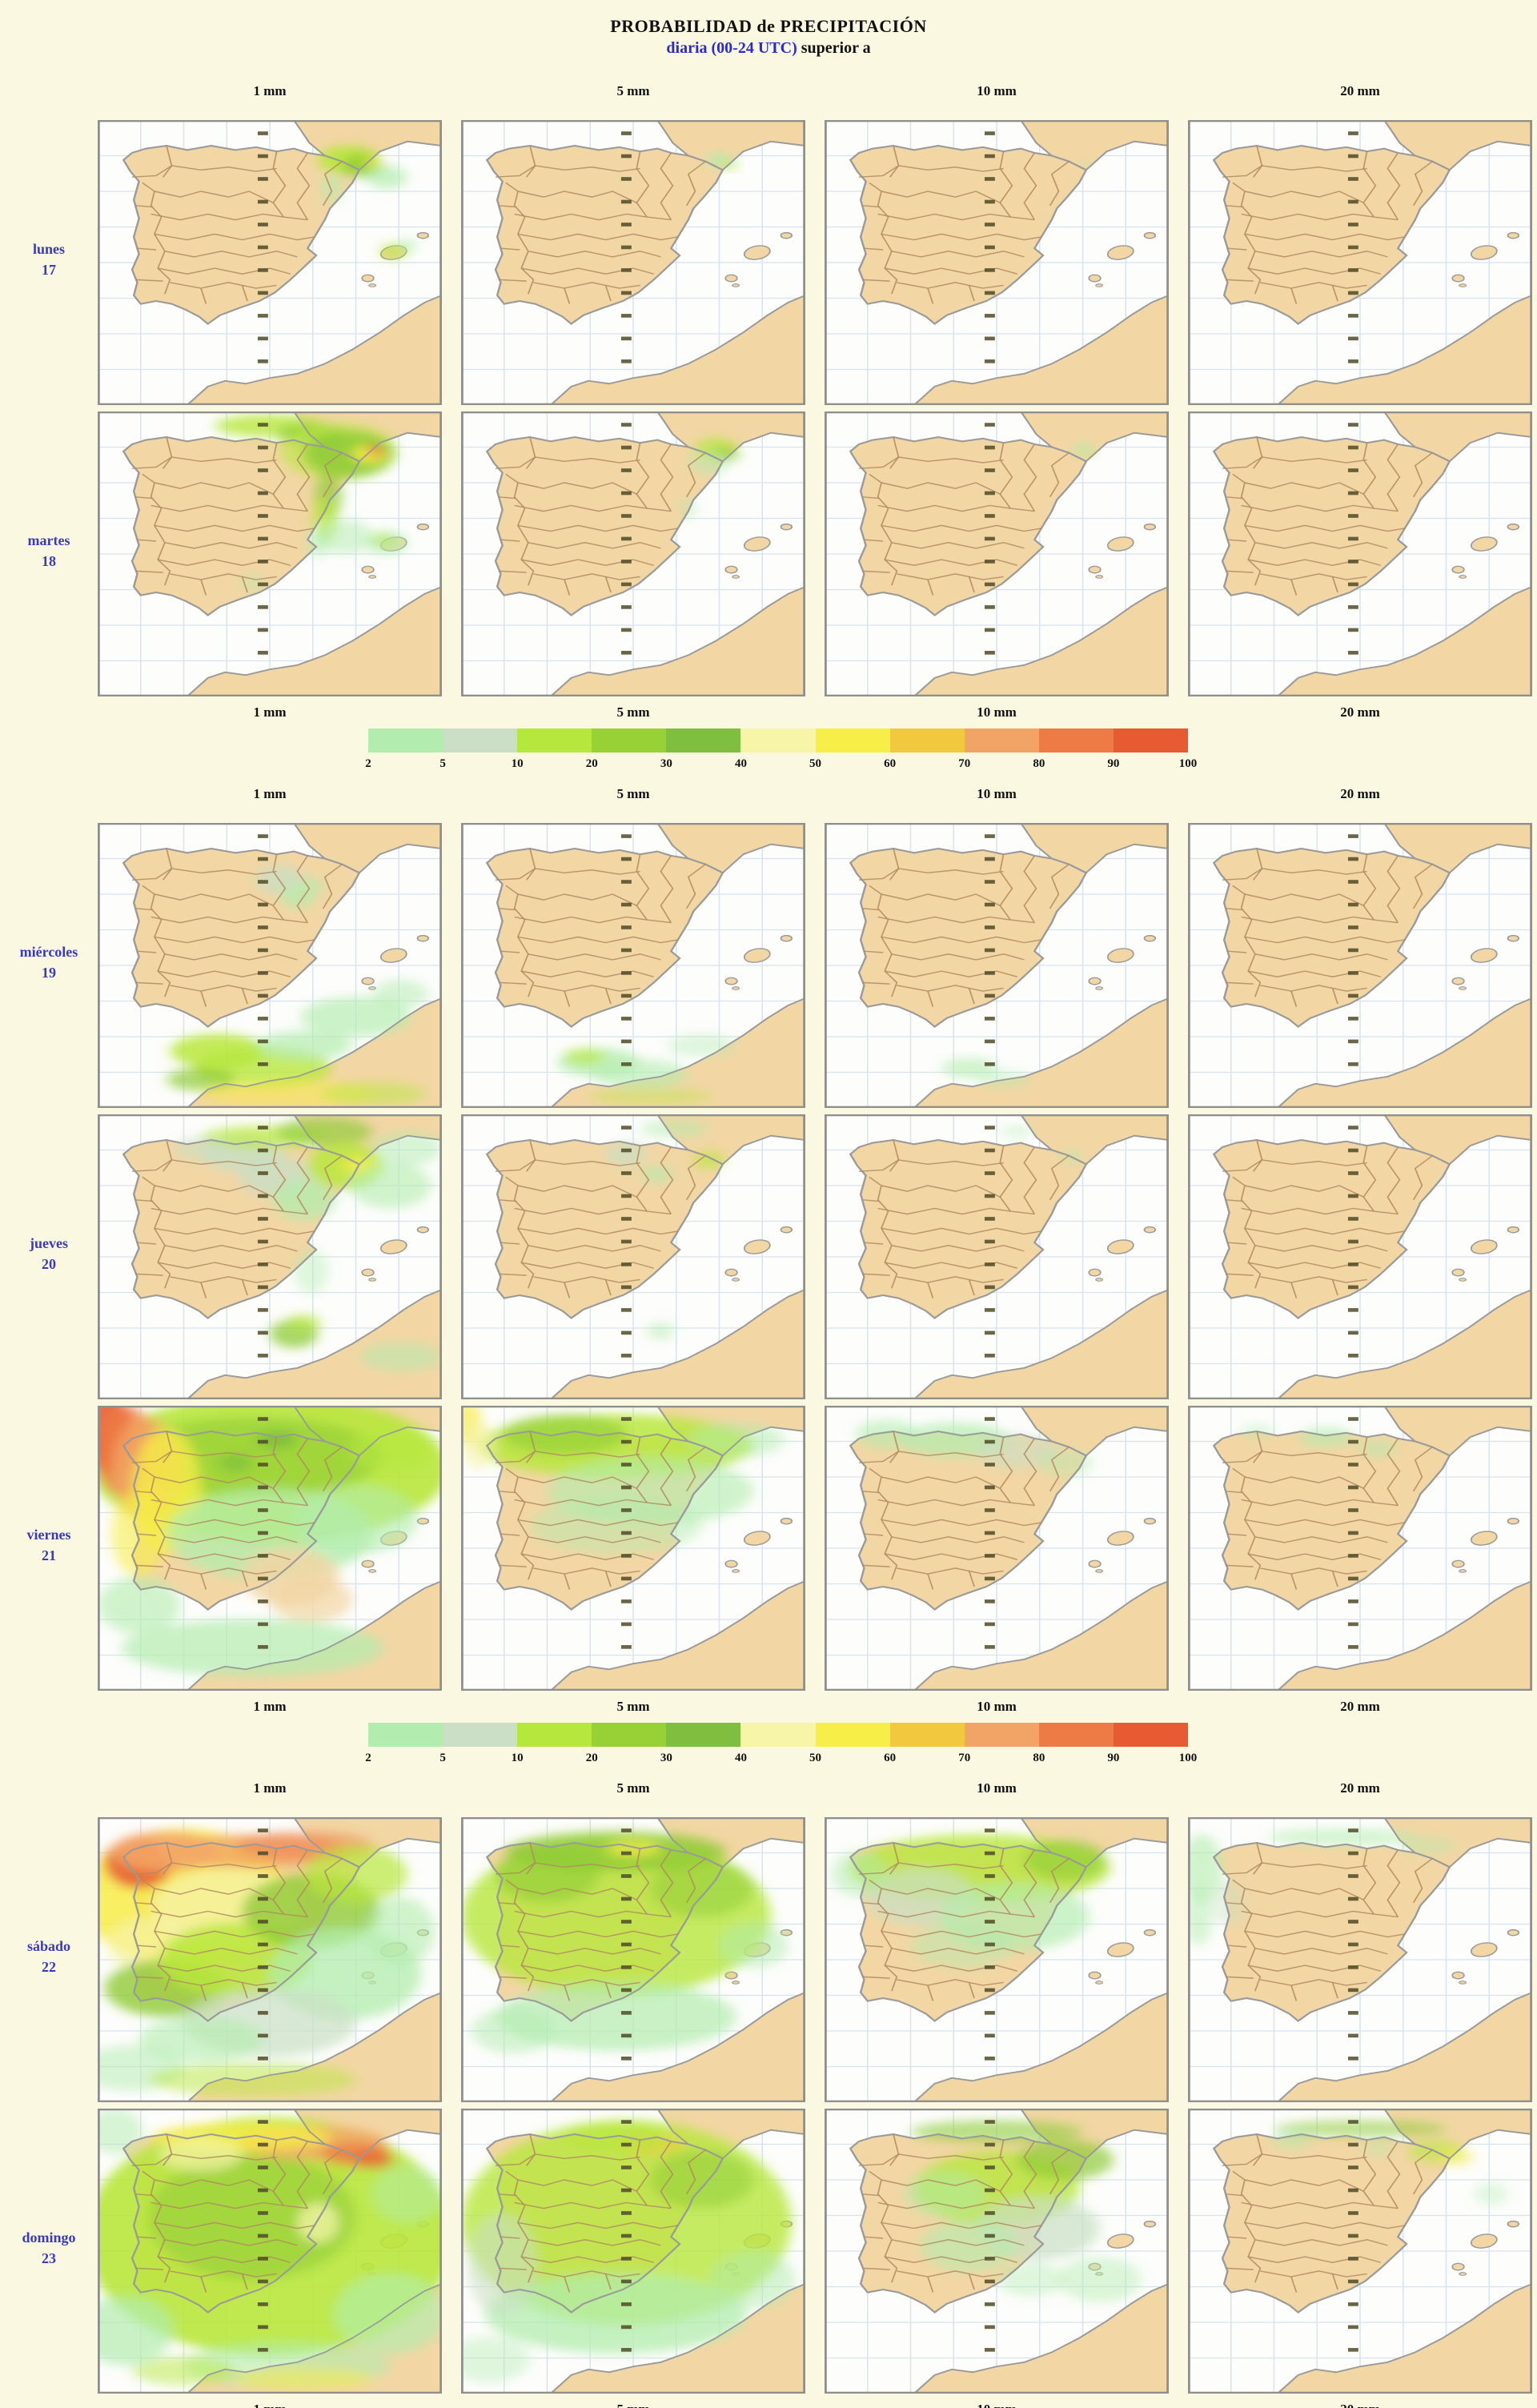  I want to click on map-domingo-10mm, so click(997, 2251).